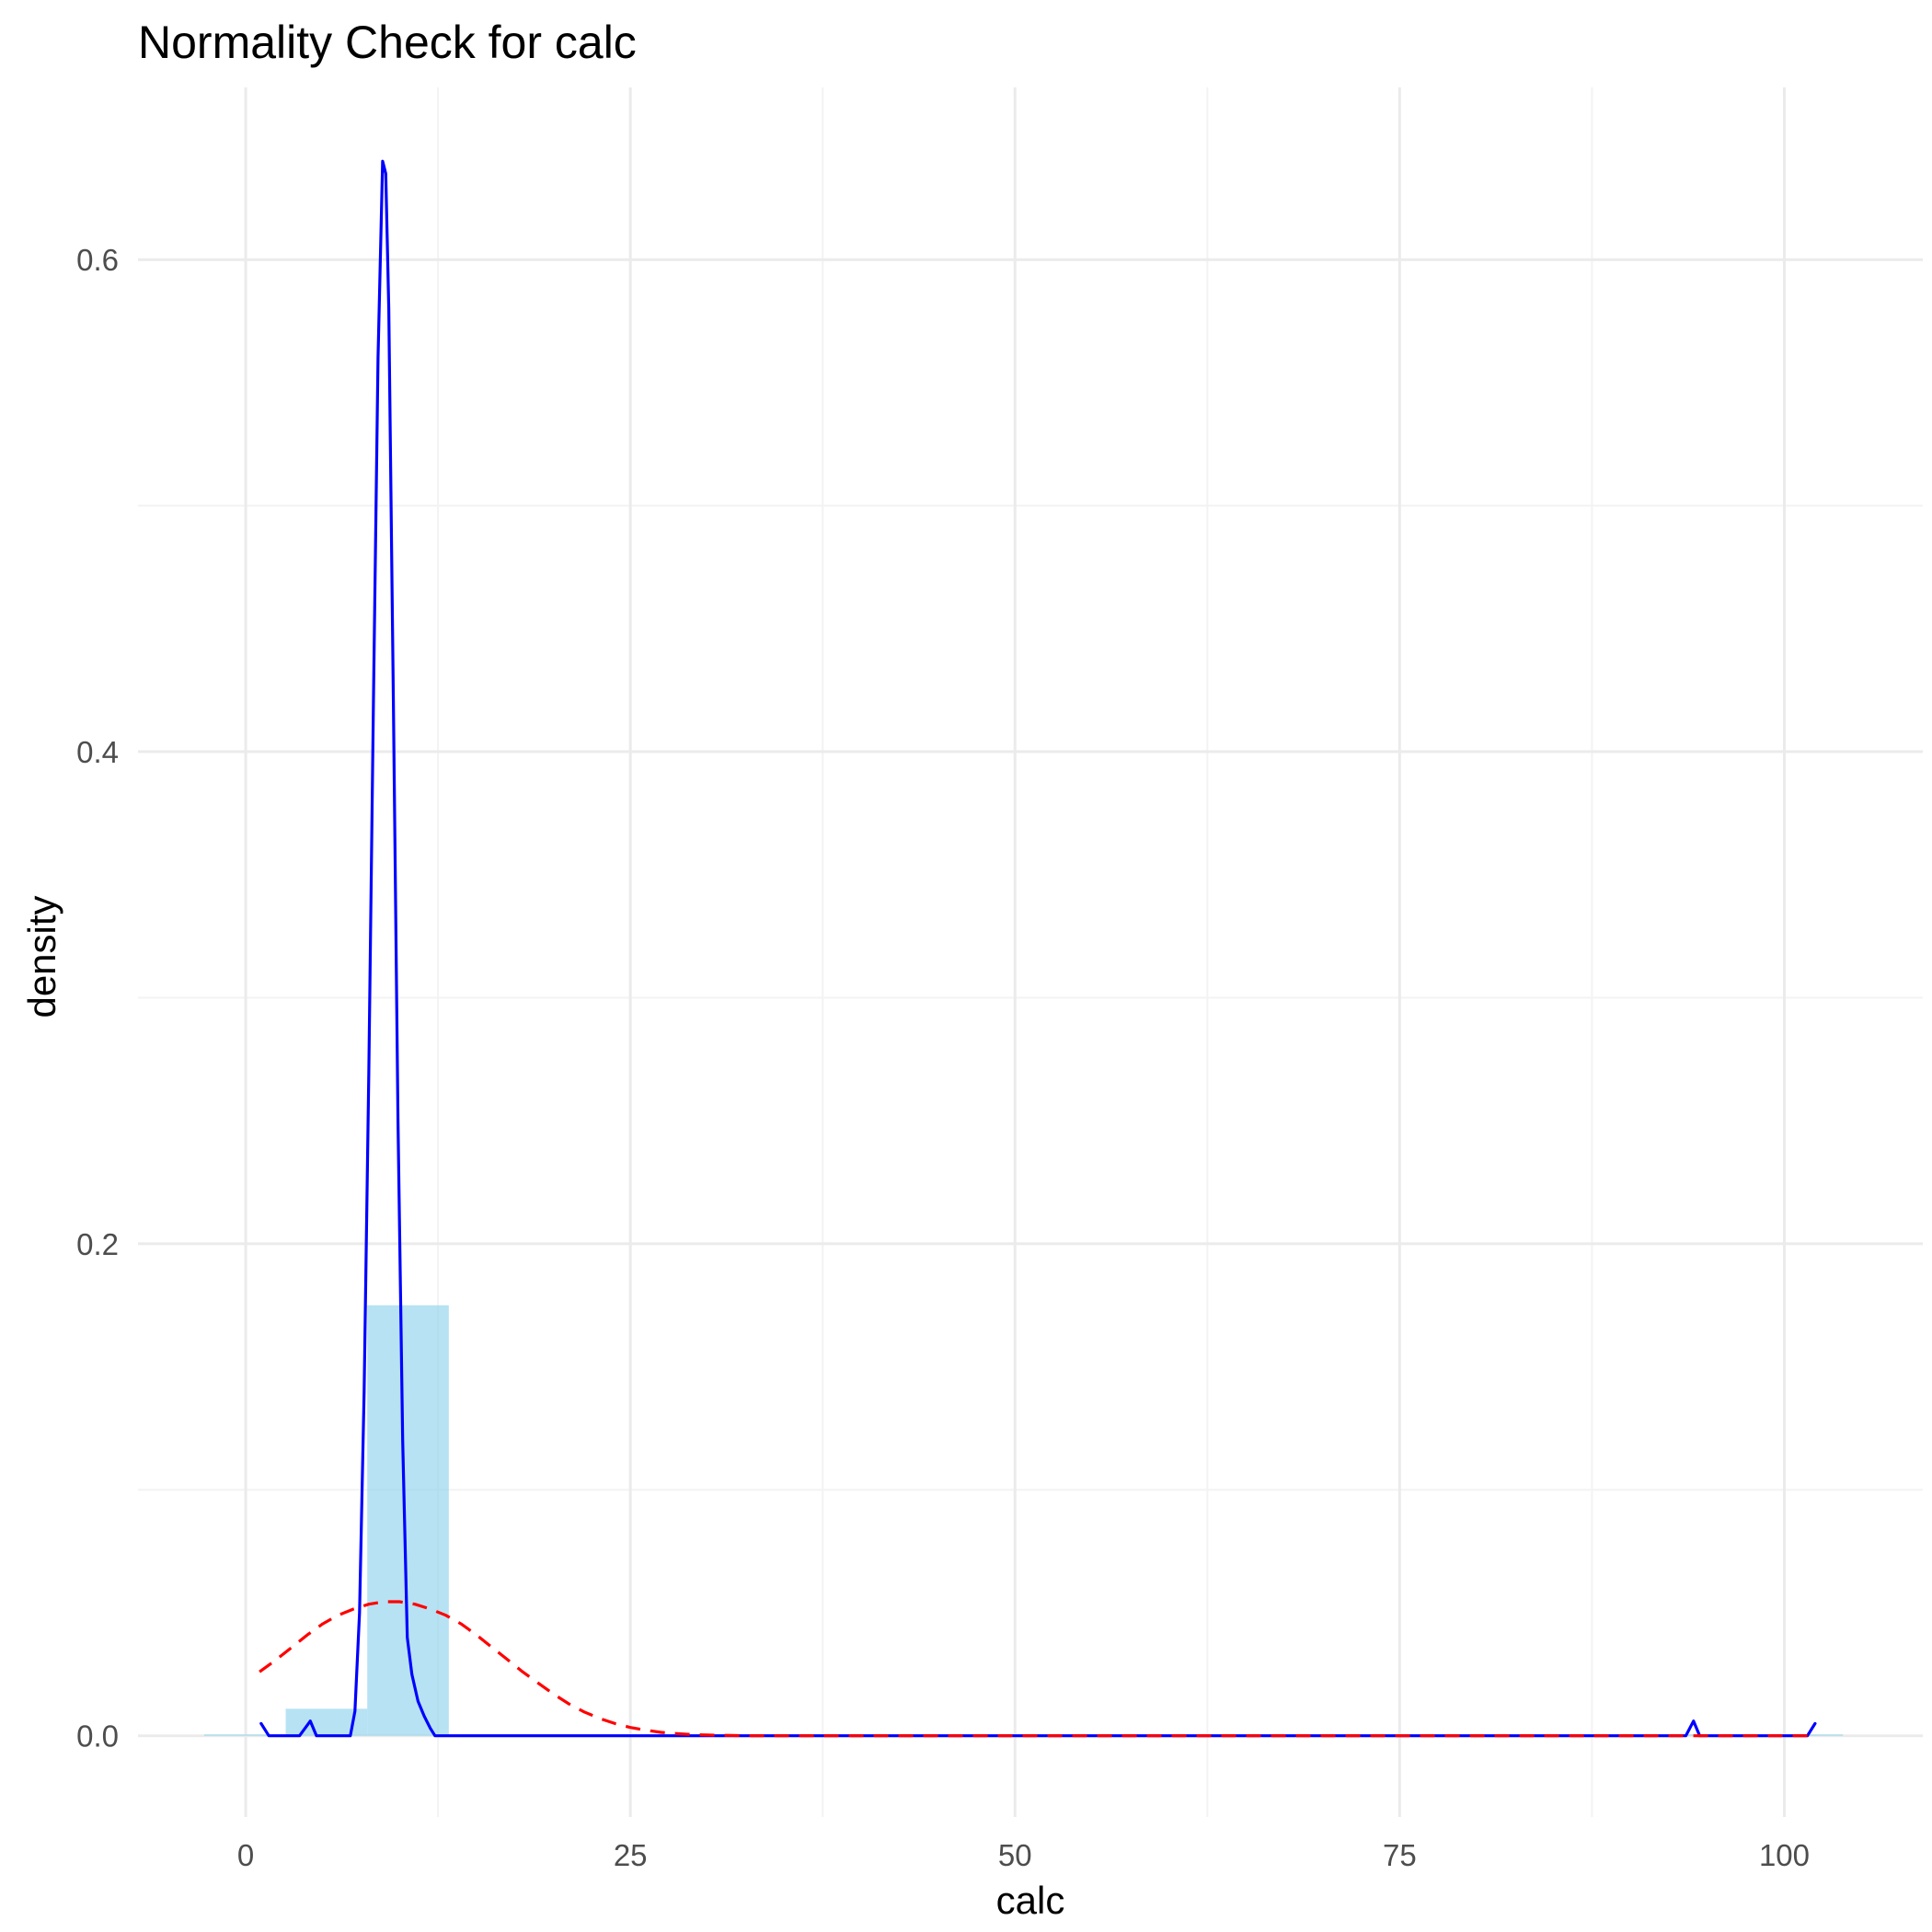 This screenshot has height=1932, width=1932. I want to click on normal-fit-line, so click(1037, 1669).